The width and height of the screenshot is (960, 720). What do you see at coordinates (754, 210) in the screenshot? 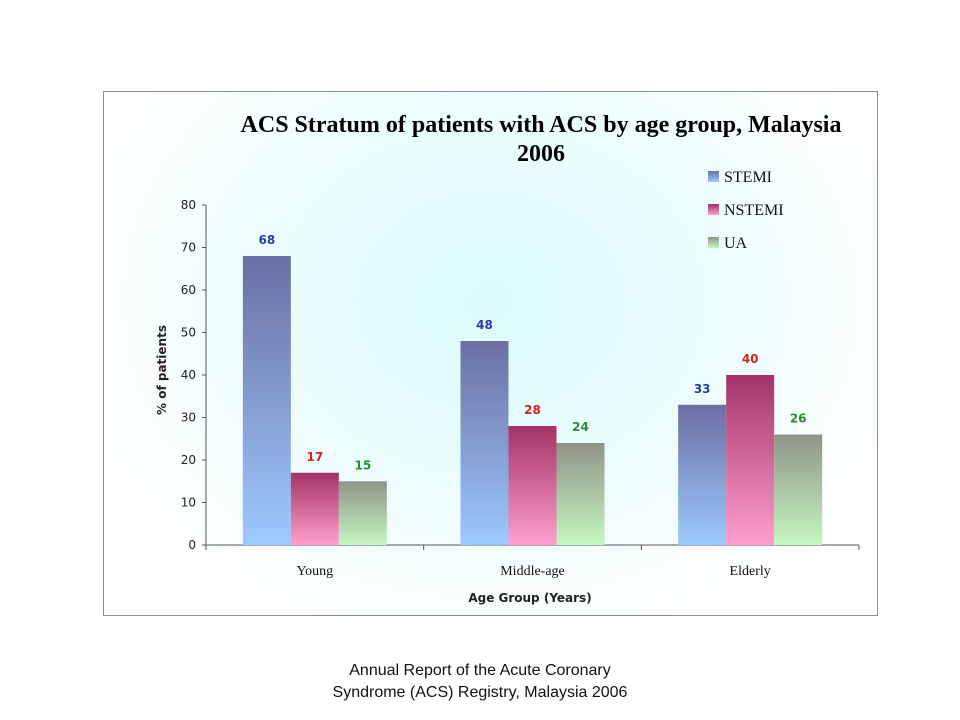
I see `legend-label-nstemi: NSTEMI` at bounding box center [754, 210].